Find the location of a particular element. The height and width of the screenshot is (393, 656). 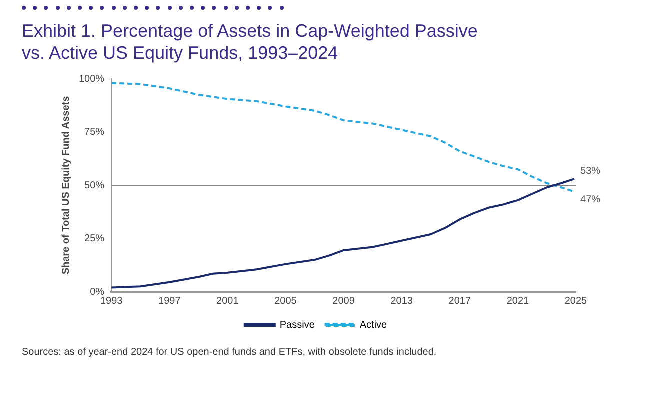

y-axis-title: Share of Total US Equity Fund Assets is located at coordinates (66, 185).